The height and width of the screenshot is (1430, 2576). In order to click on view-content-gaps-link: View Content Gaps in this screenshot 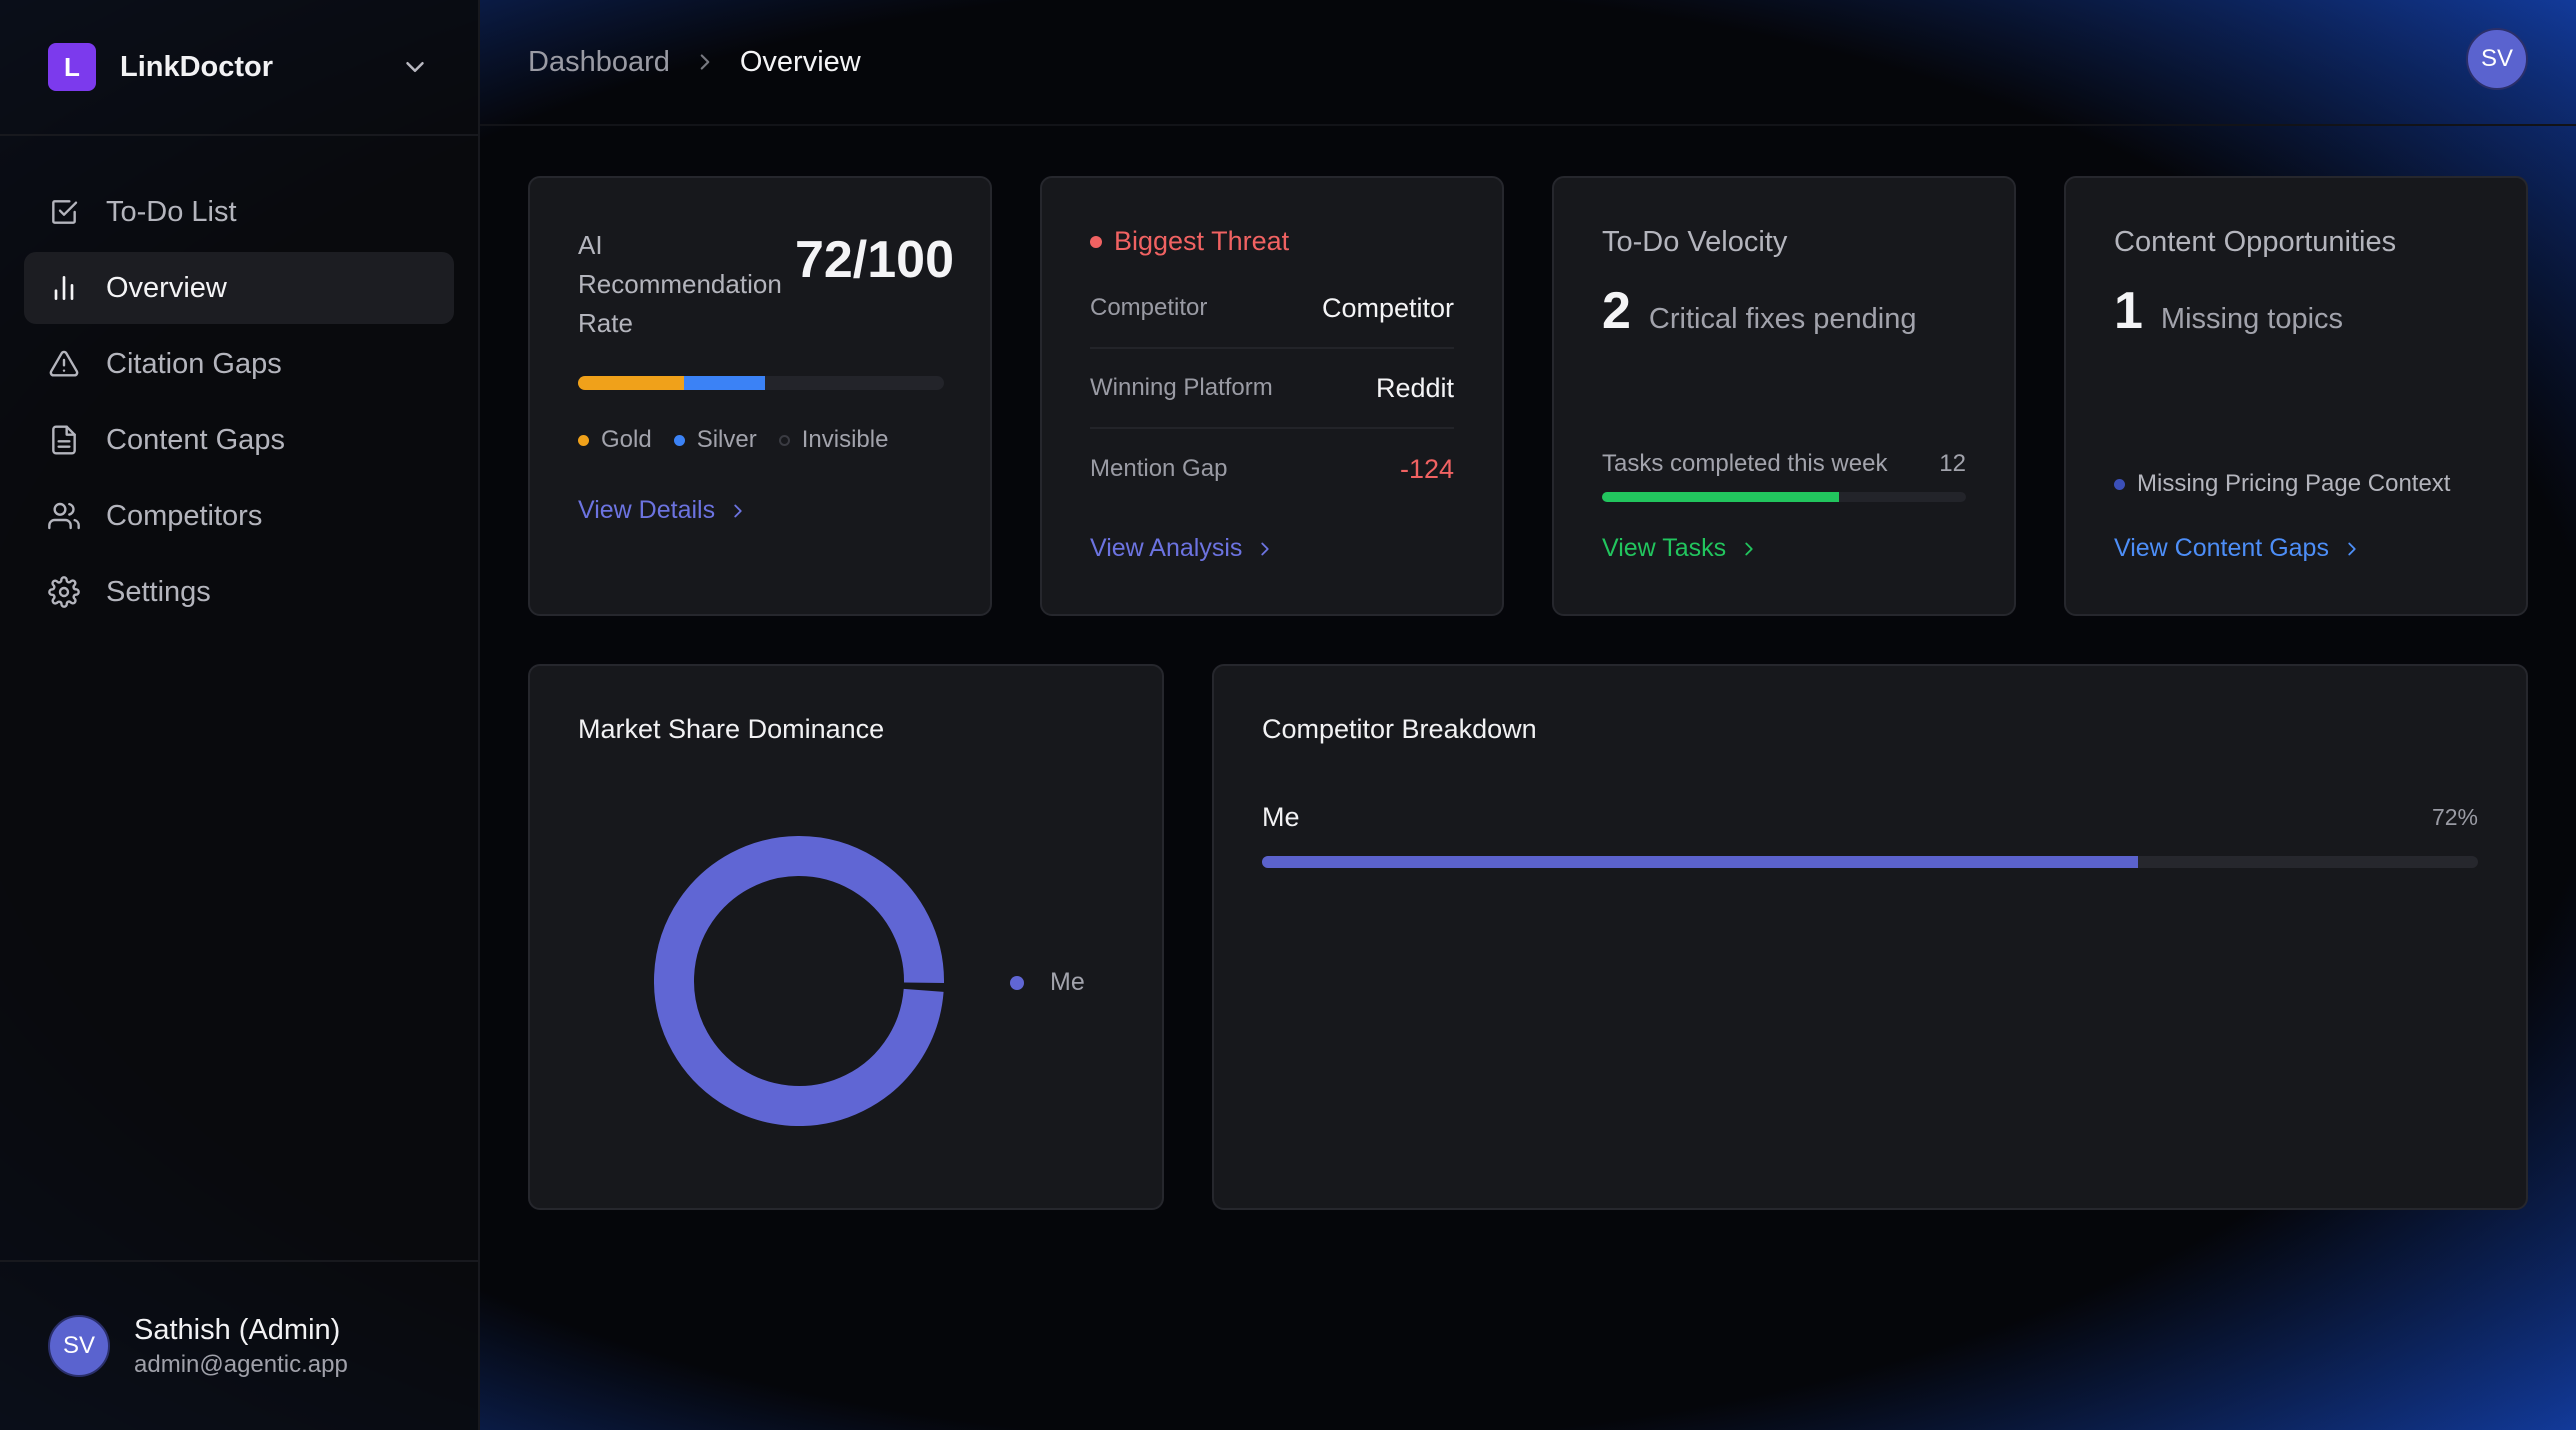, I will do `click(2238, 548)`.